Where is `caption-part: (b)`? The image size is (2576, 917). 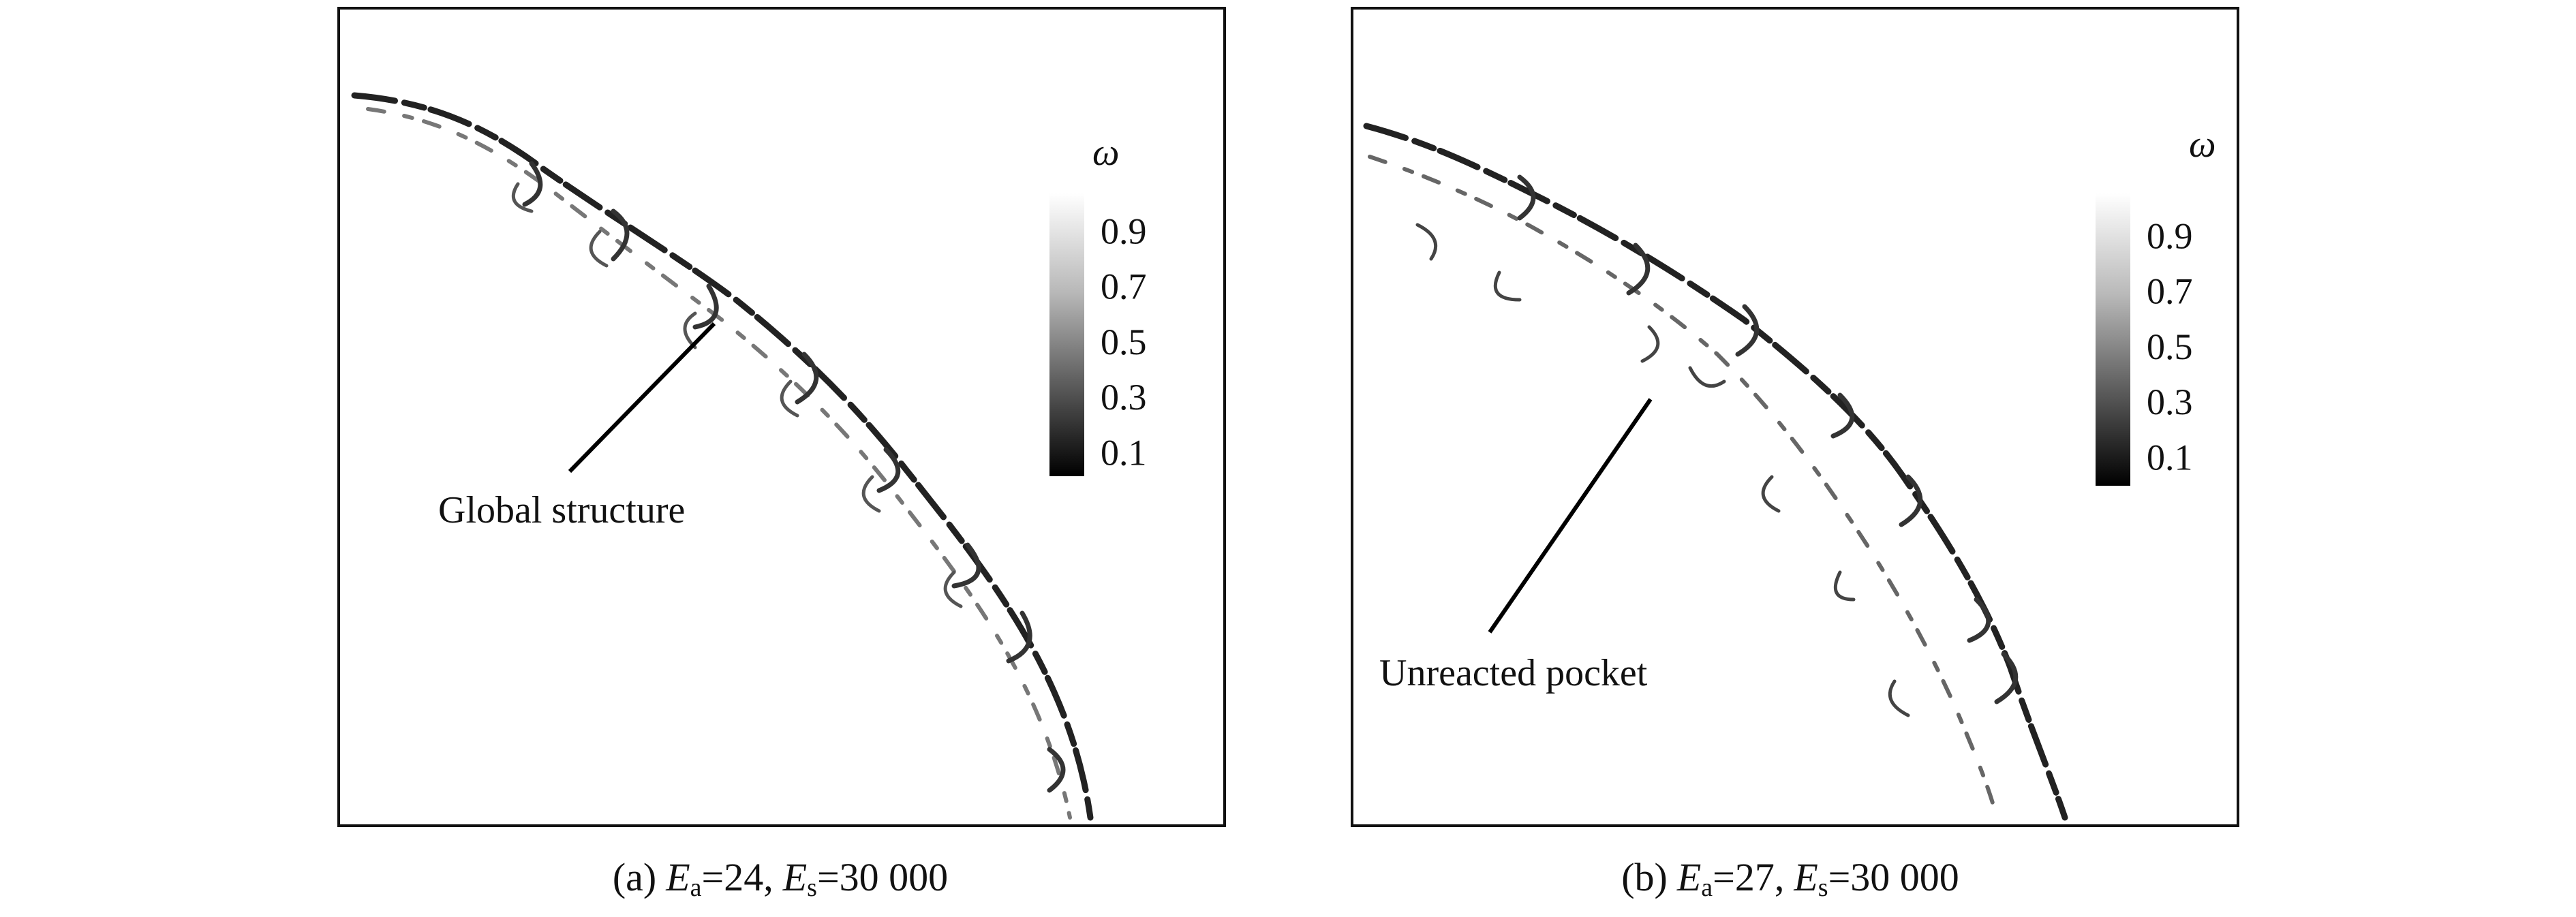 caption-part: (b) is located at coordinates (1644, 877).